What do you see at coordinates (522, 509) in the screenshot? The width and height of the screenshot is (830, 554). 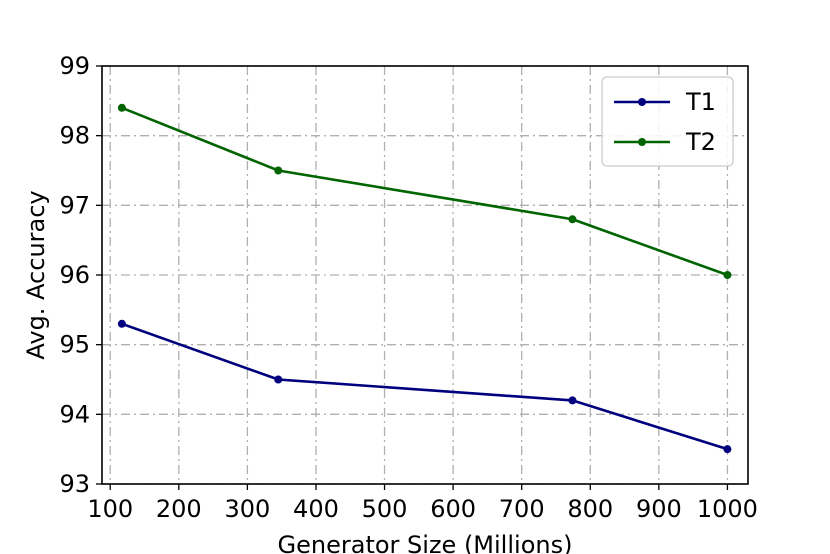 I see `x-tick-label: 700` at bounding box center [522, 509].